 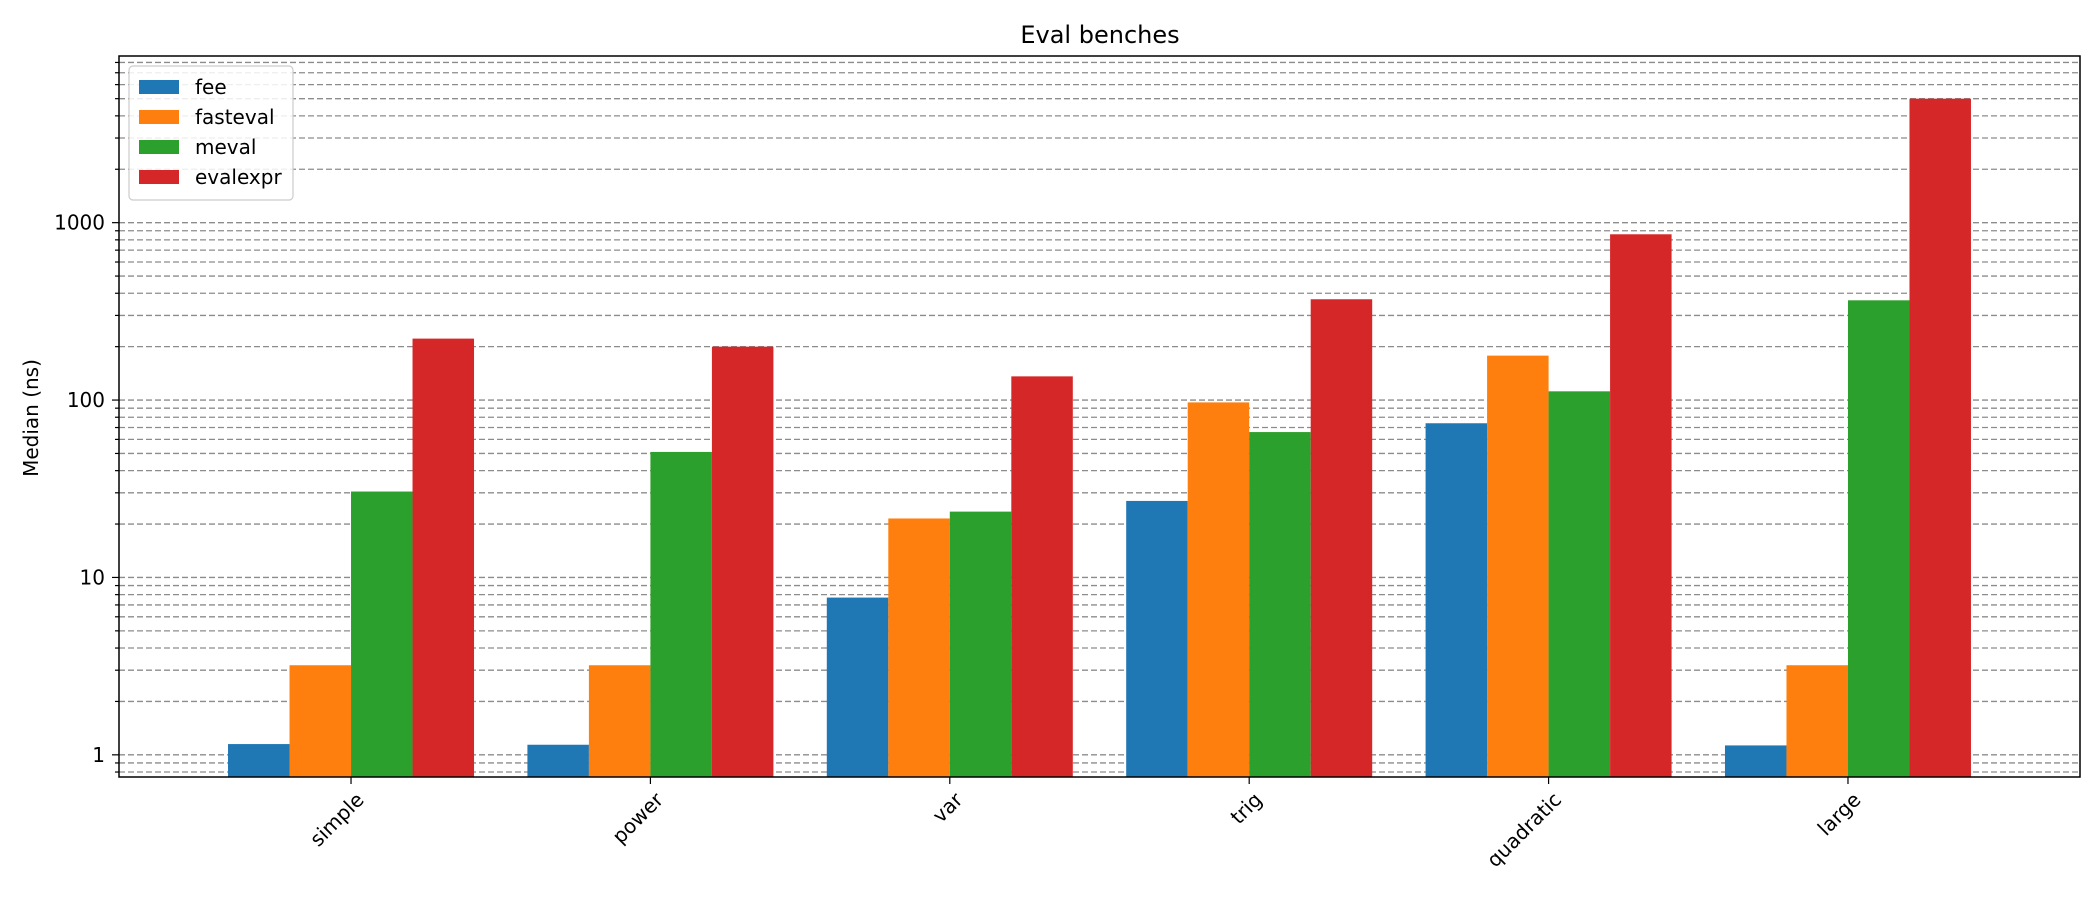 What do you see at coordinates (79, 223) in the screenshot?
I see `y-tick-label: 1000` at bounding box center [79, 223].